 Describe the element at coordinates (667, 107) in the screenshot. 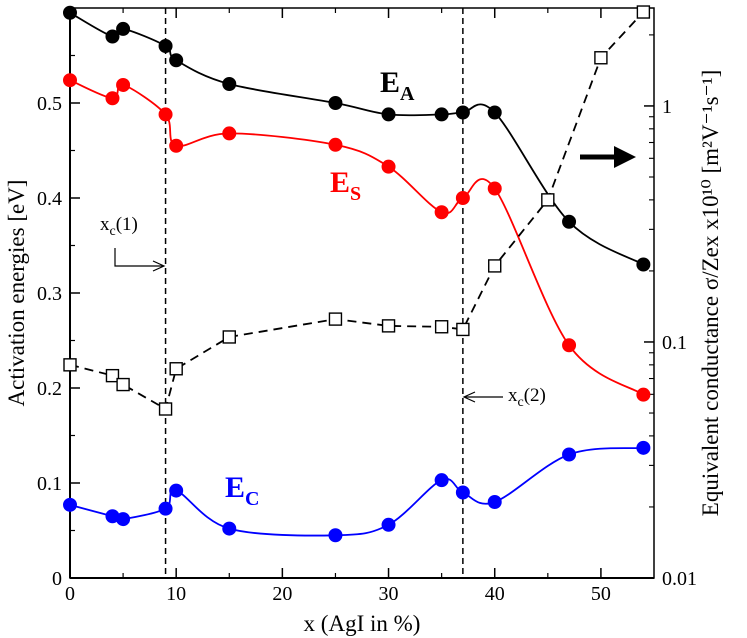

I see `y2-tick-label: 1` at that location.